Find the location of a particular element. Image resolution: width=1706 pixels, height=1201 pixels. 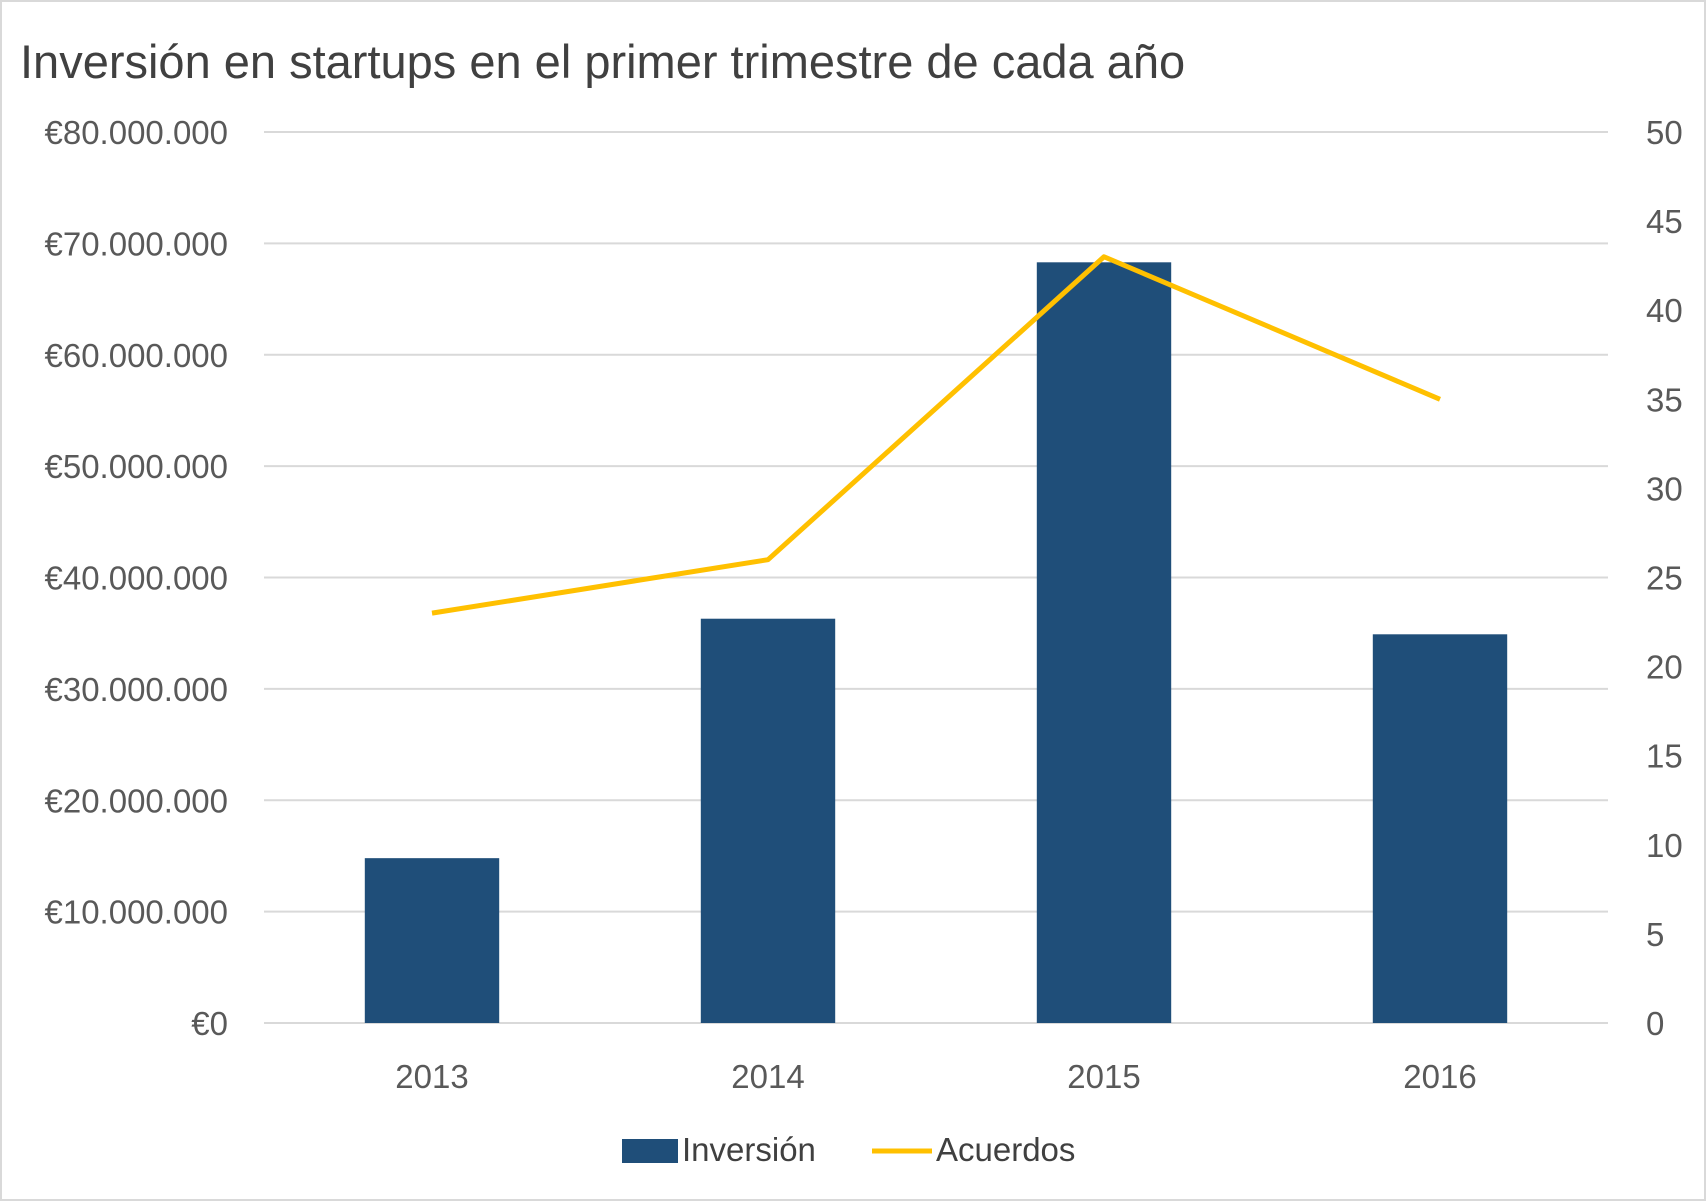

legend-label-acuerdos: Acuerdos is located at coordinates (1005, 1149).